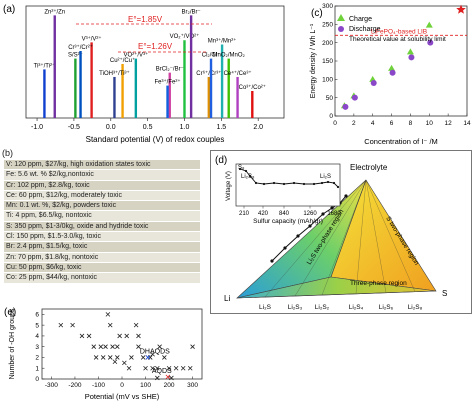  What do you see at coordinates (111, 127) in the screenshot?
I see `x-tick-label: 0.0` at bounding box center [111, 127].